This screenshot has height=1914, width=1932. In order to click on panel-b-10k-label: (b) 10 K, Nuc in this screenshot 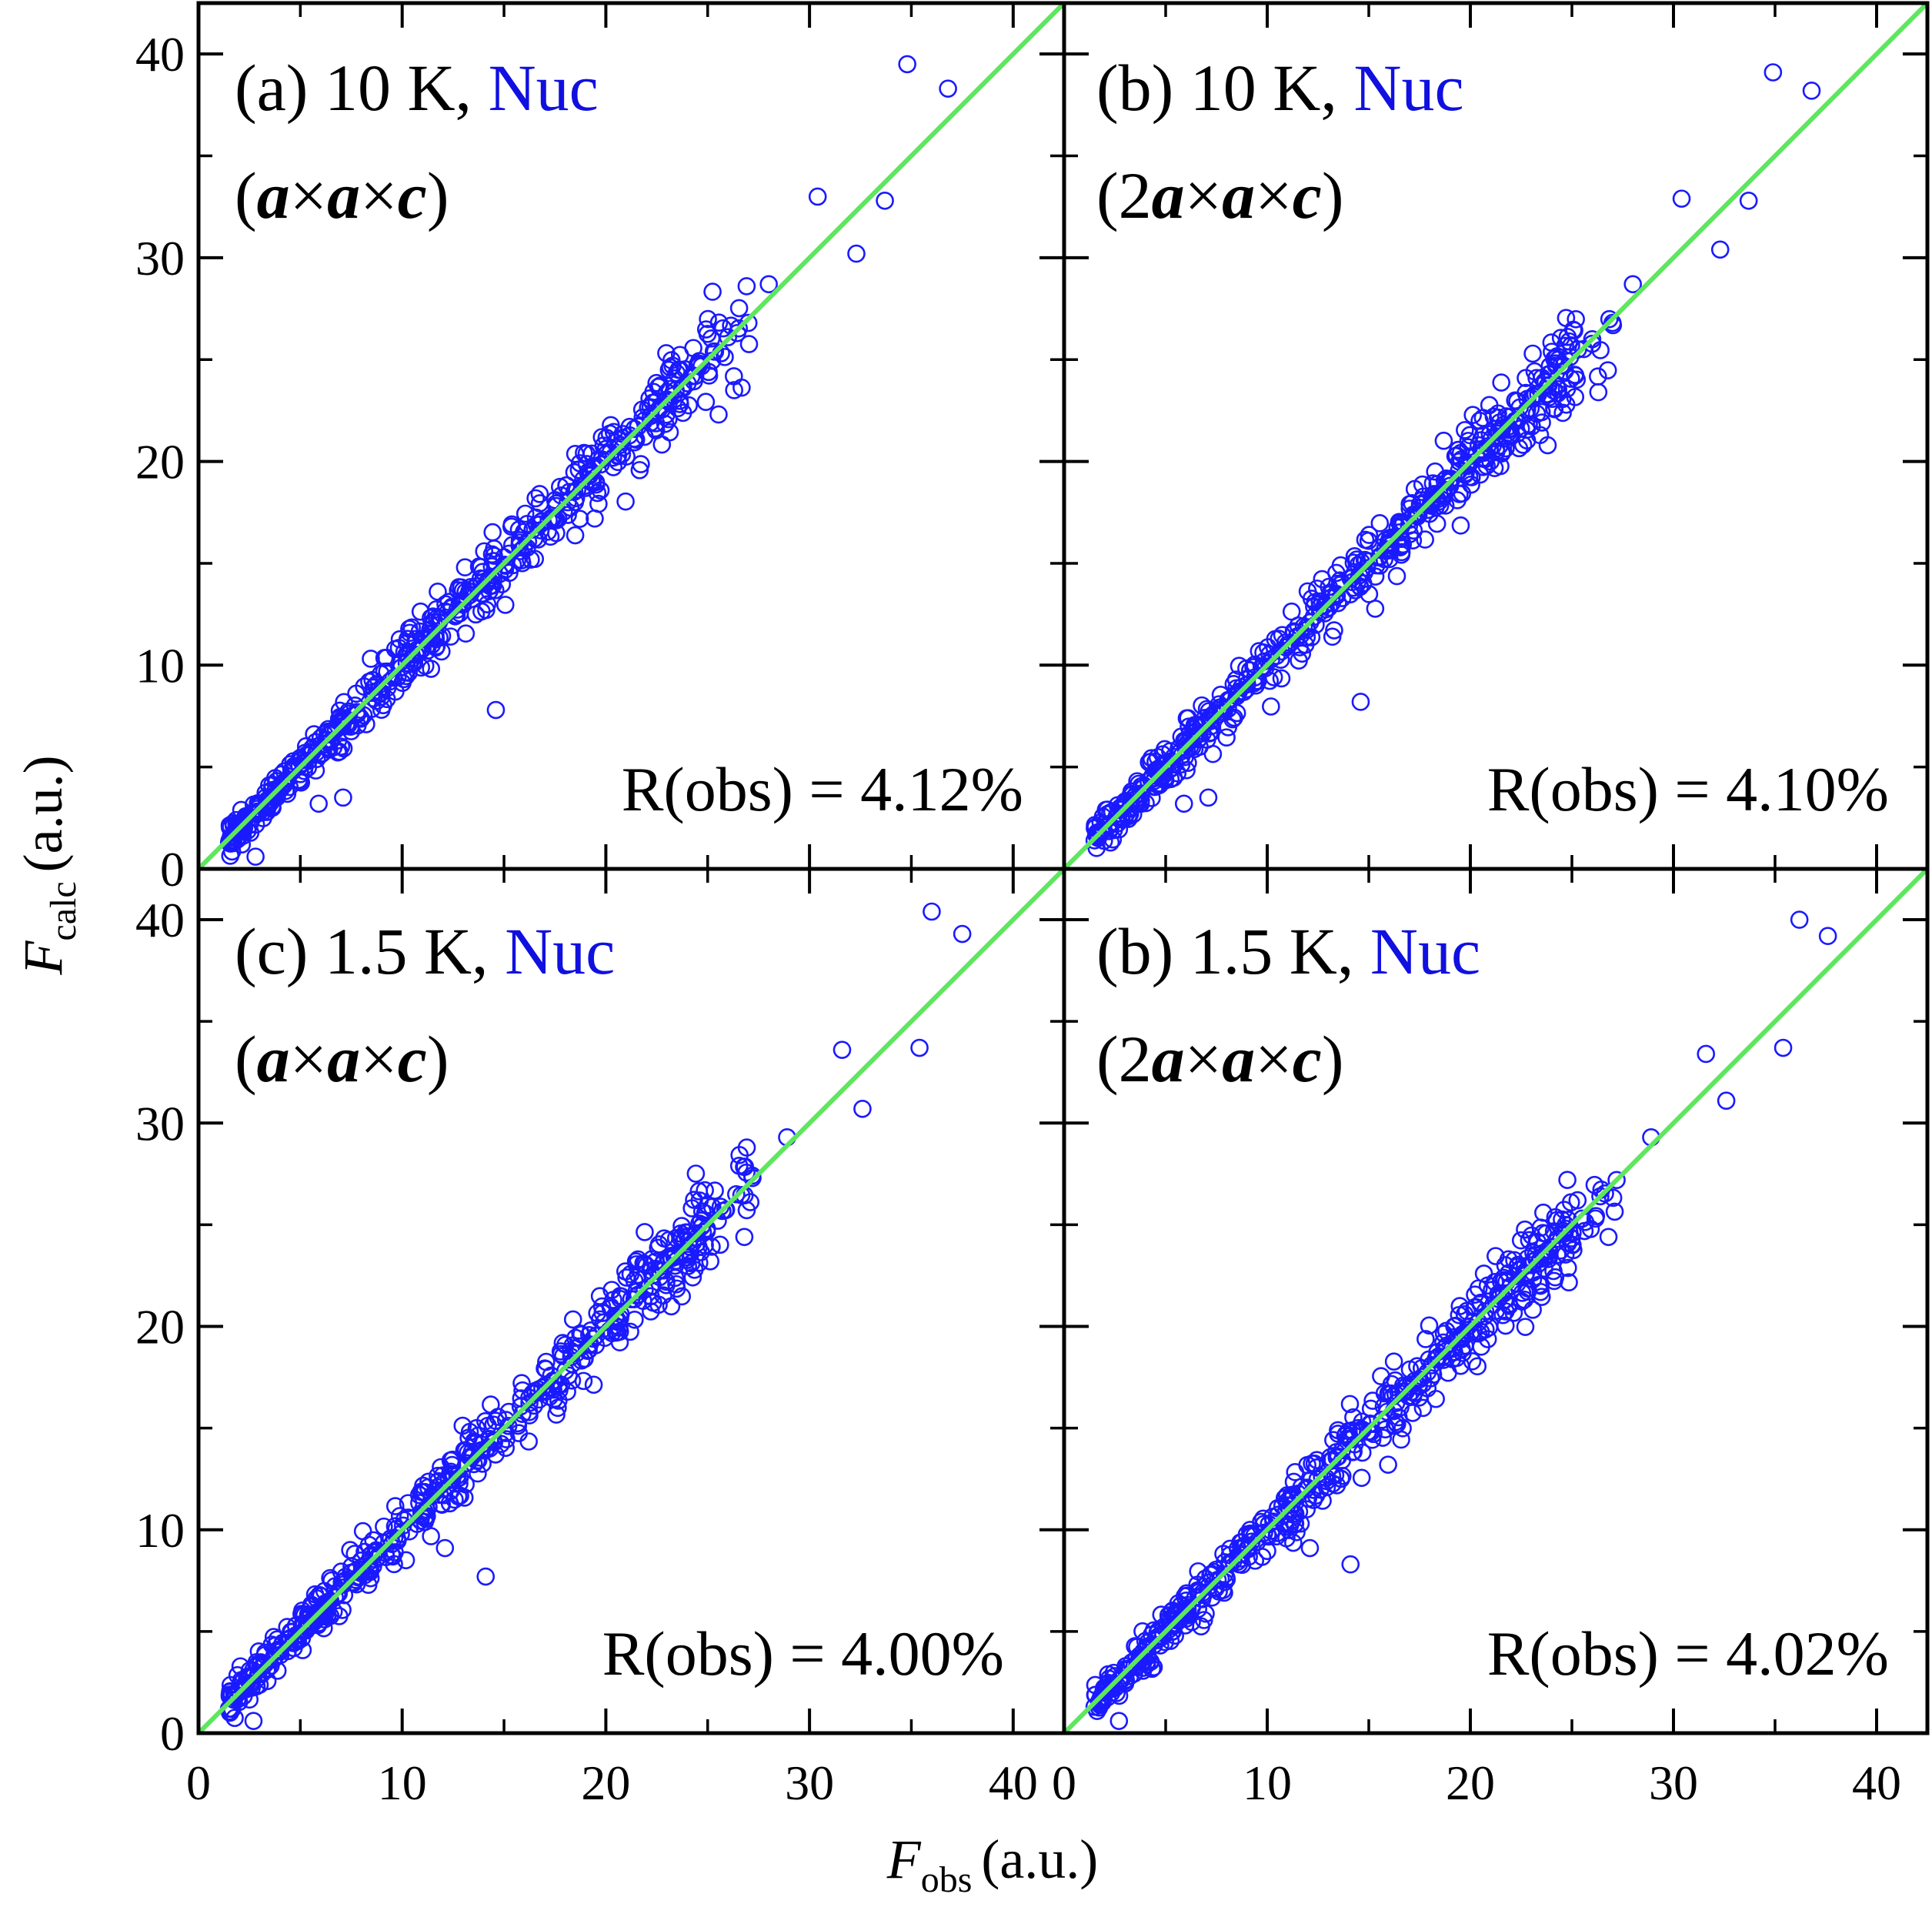, I will do `click(1280, 88)`.